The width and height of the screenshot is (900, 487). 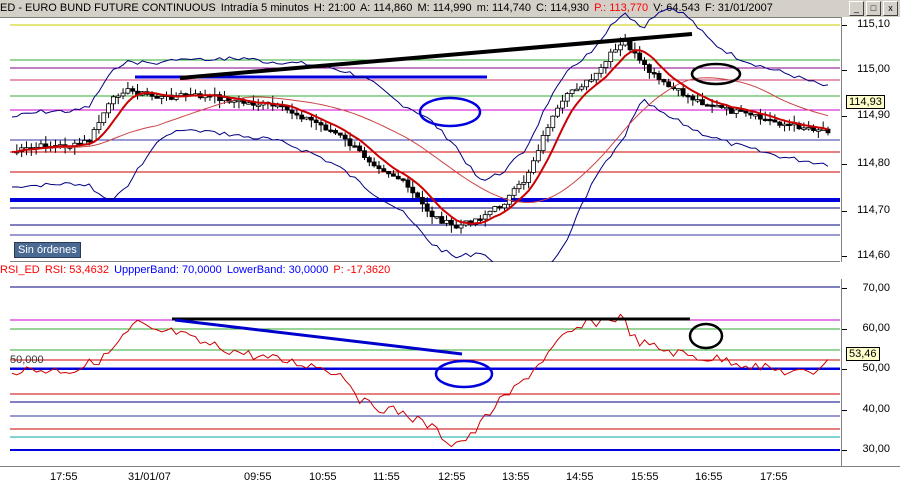 What do you see at coordinates (318, 337) in the screenshot?
I see `rsi-blue-trendline` at bounding box center [318, 337].